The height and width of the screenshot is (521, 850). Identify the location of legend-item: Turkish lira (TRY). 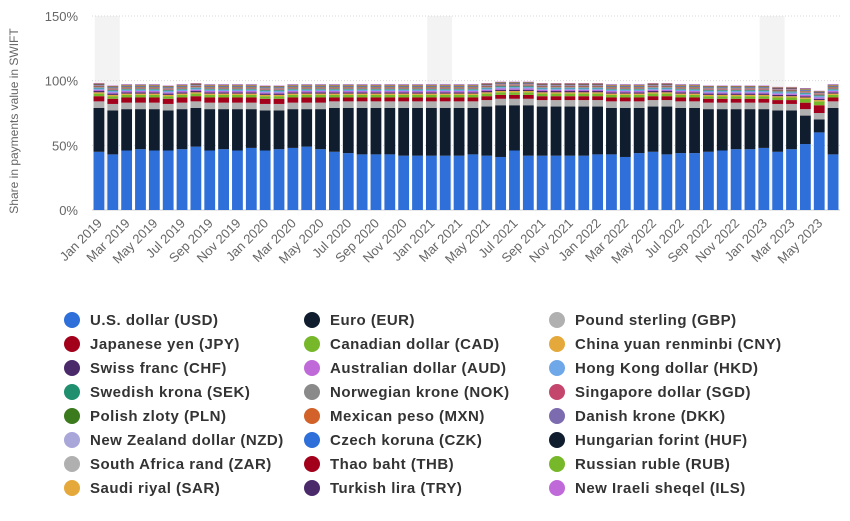
(383, 488).